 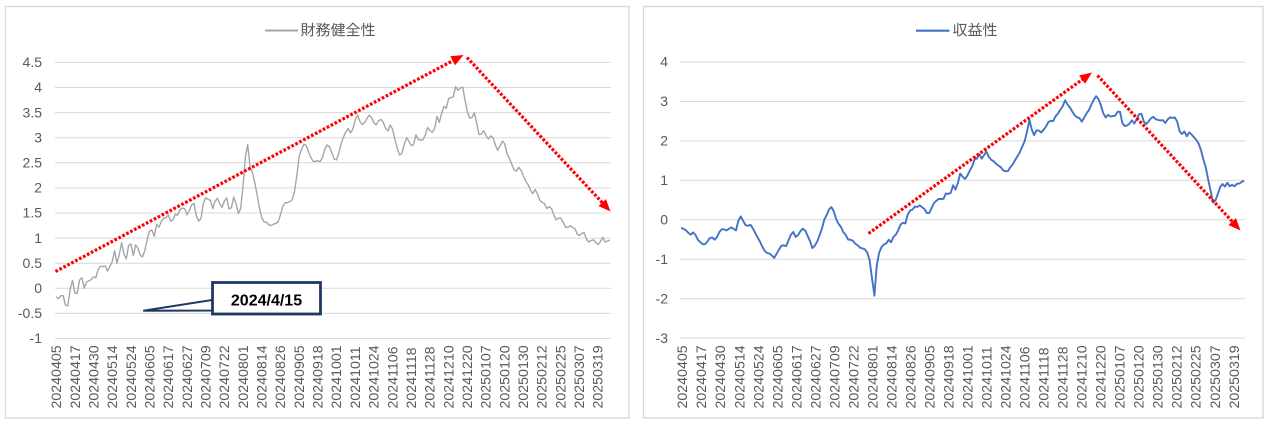 I want to click on svg-text: -2, so click(x=662, y=298).